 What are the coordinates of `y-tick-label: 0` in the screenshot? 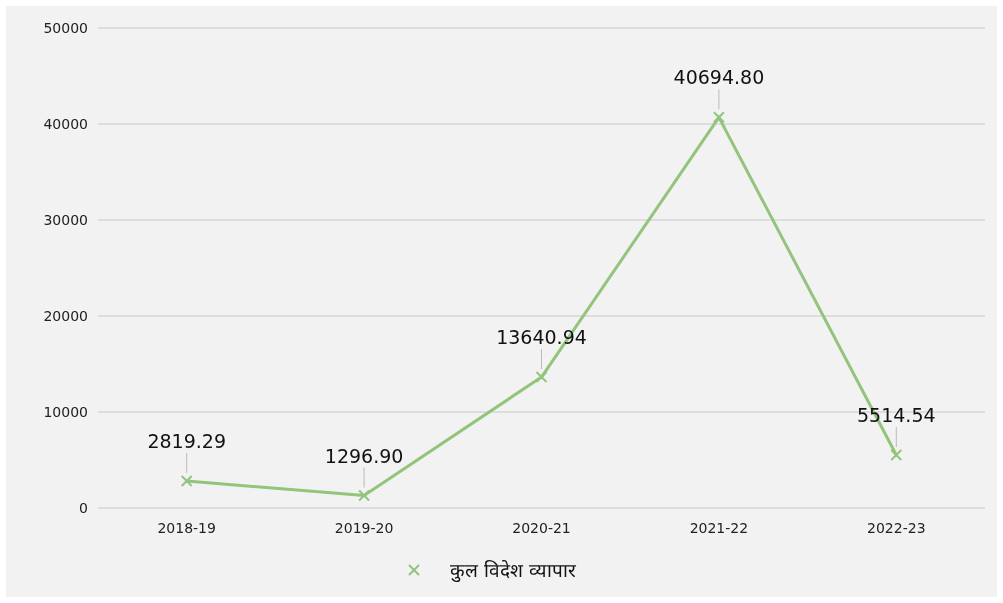 It's located at (83, 508).